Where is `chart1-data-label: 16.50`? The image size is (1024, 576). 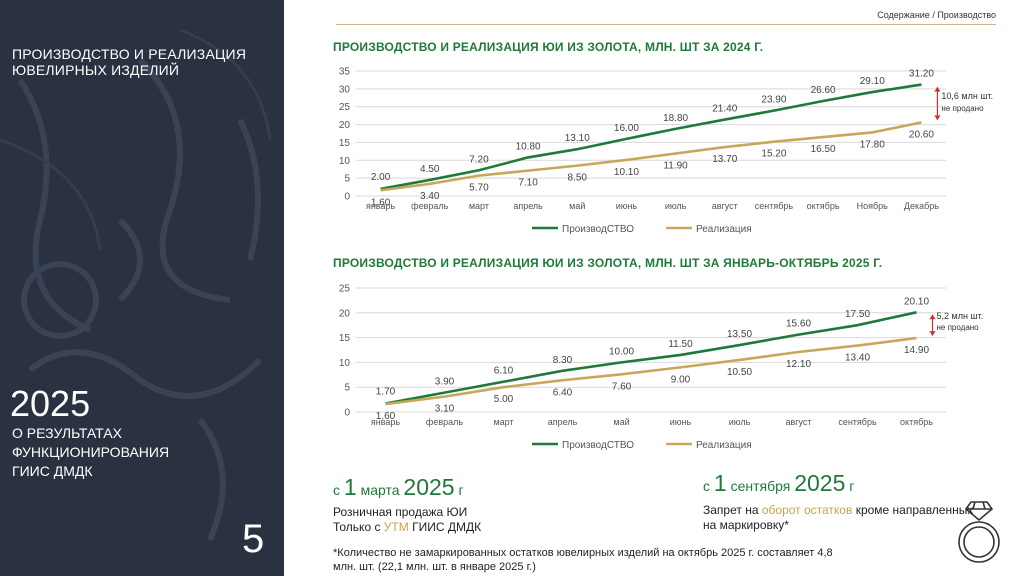 chart1-data-label: 16.50 is located at coordinates (823, 149).